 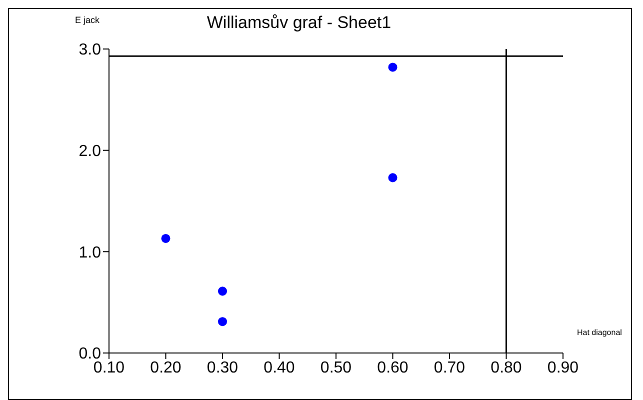 What do you see at coordinates (90, 253) in the screenshot?
I see `y-tick-label: 1.0` at bounding box center [90, 253].